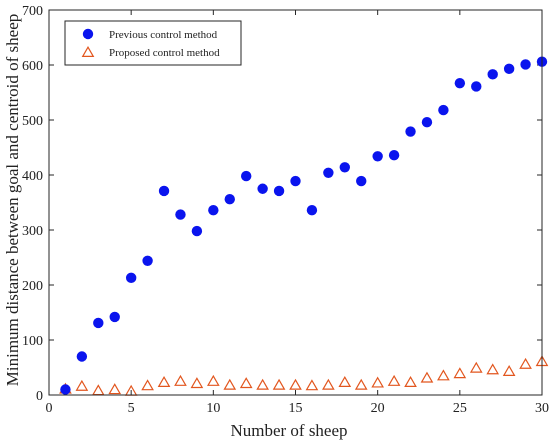 This screenshot has width=550, height=442. Describe the element at coordinates (32, 121) in the screenshot. I see `y-tick-label: 500` at that location.